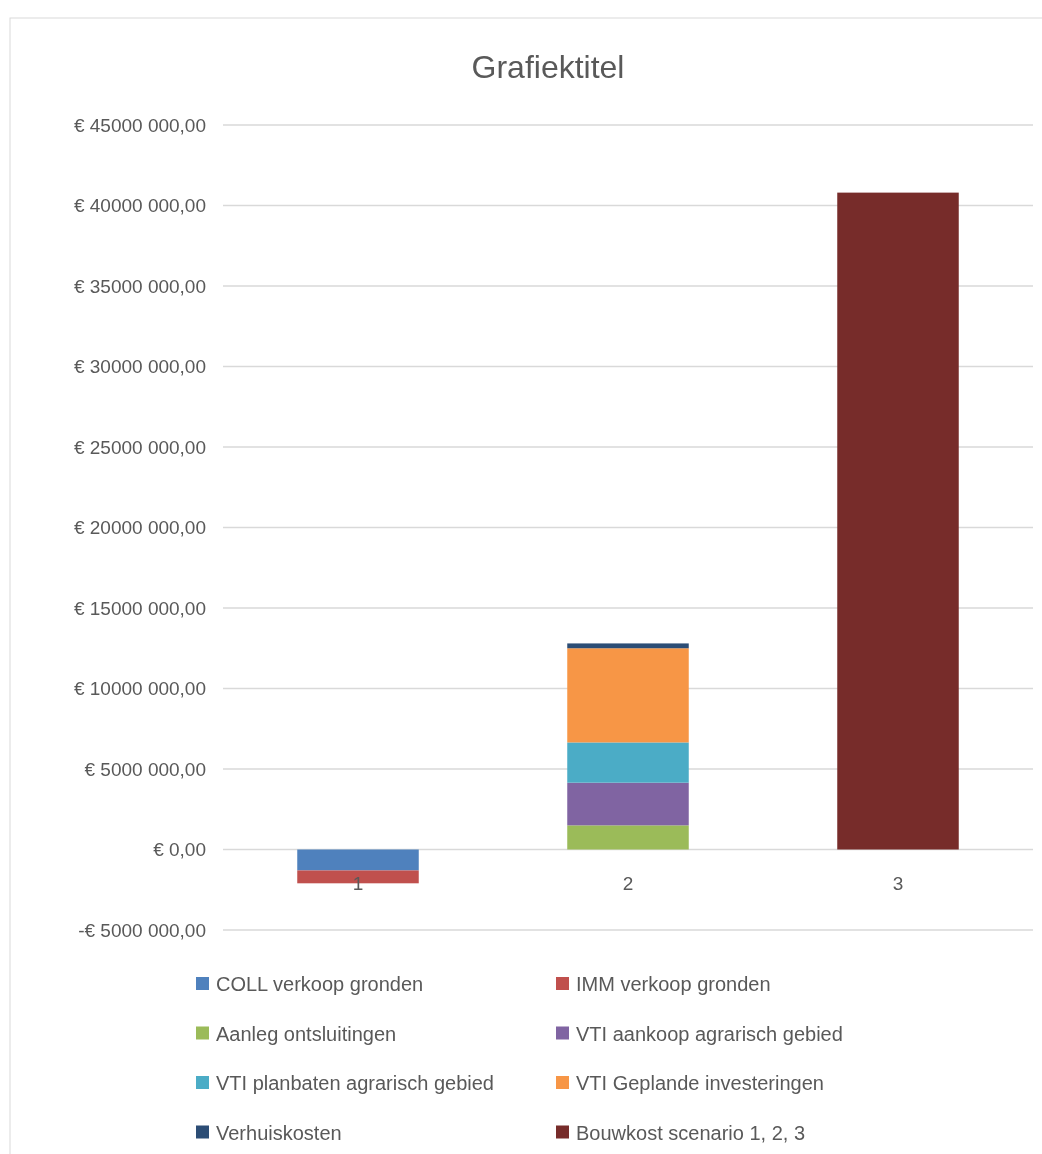 The width and height of the screenshot is (1042, 1154). What do you see at coordinates (709, 1033) in the screenshot?
I see `legend-label: VTI aankoop agrarisch gebied` at bounding box center [709, 1033].